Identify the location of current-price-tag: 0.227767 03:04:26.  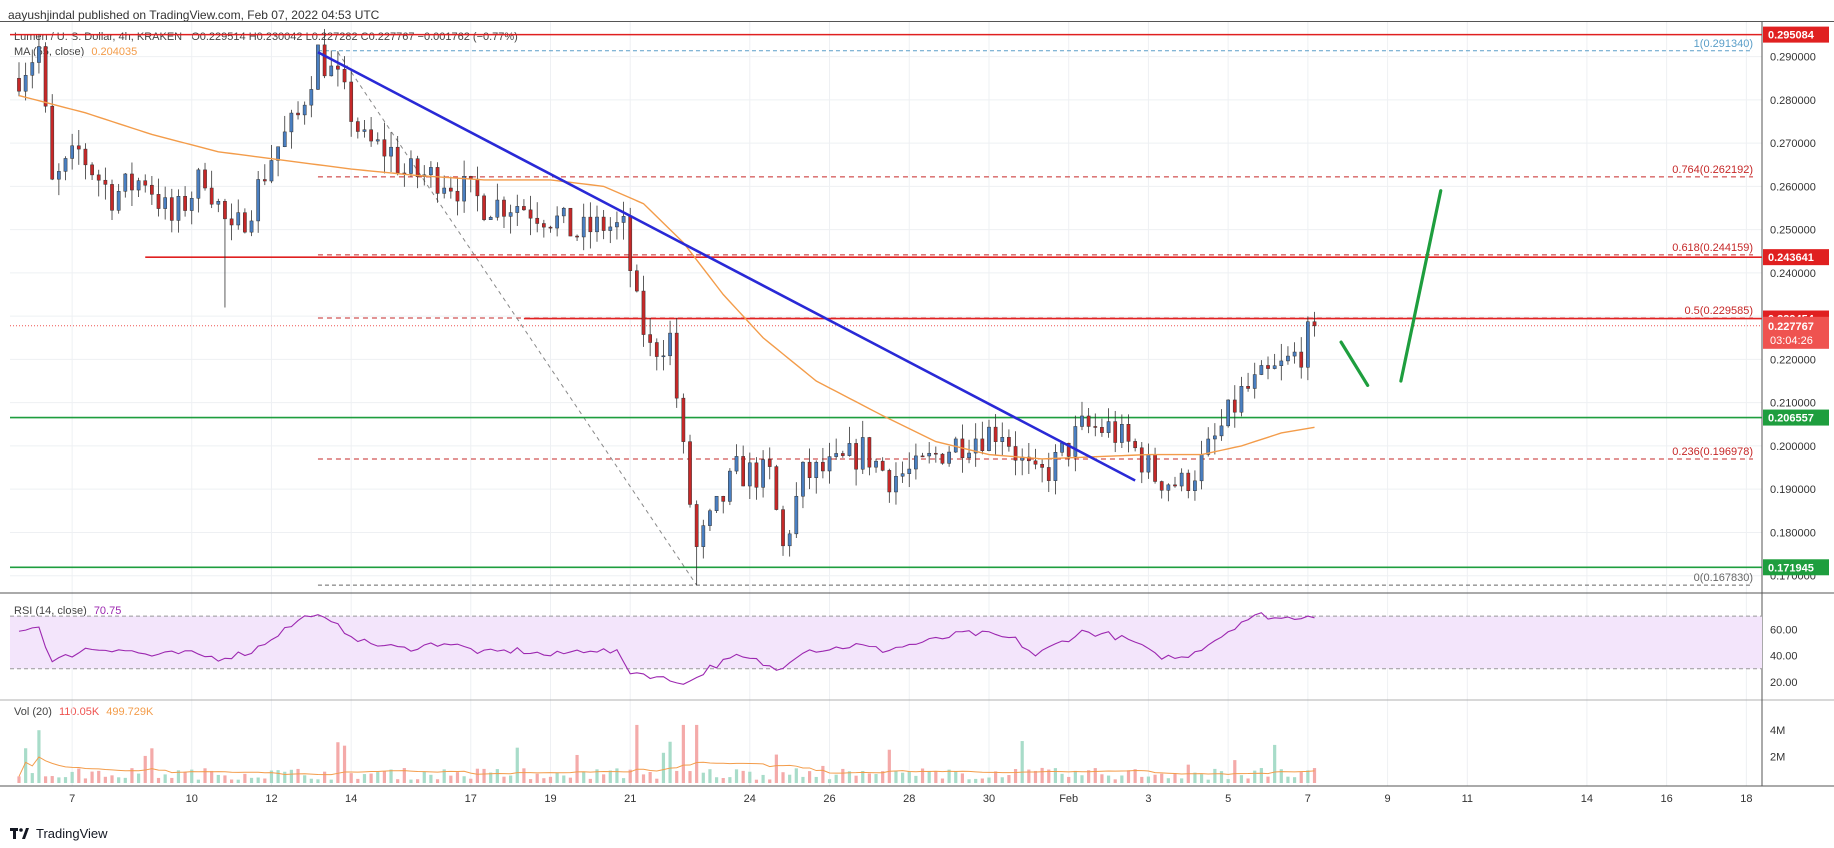
(1796, 332).